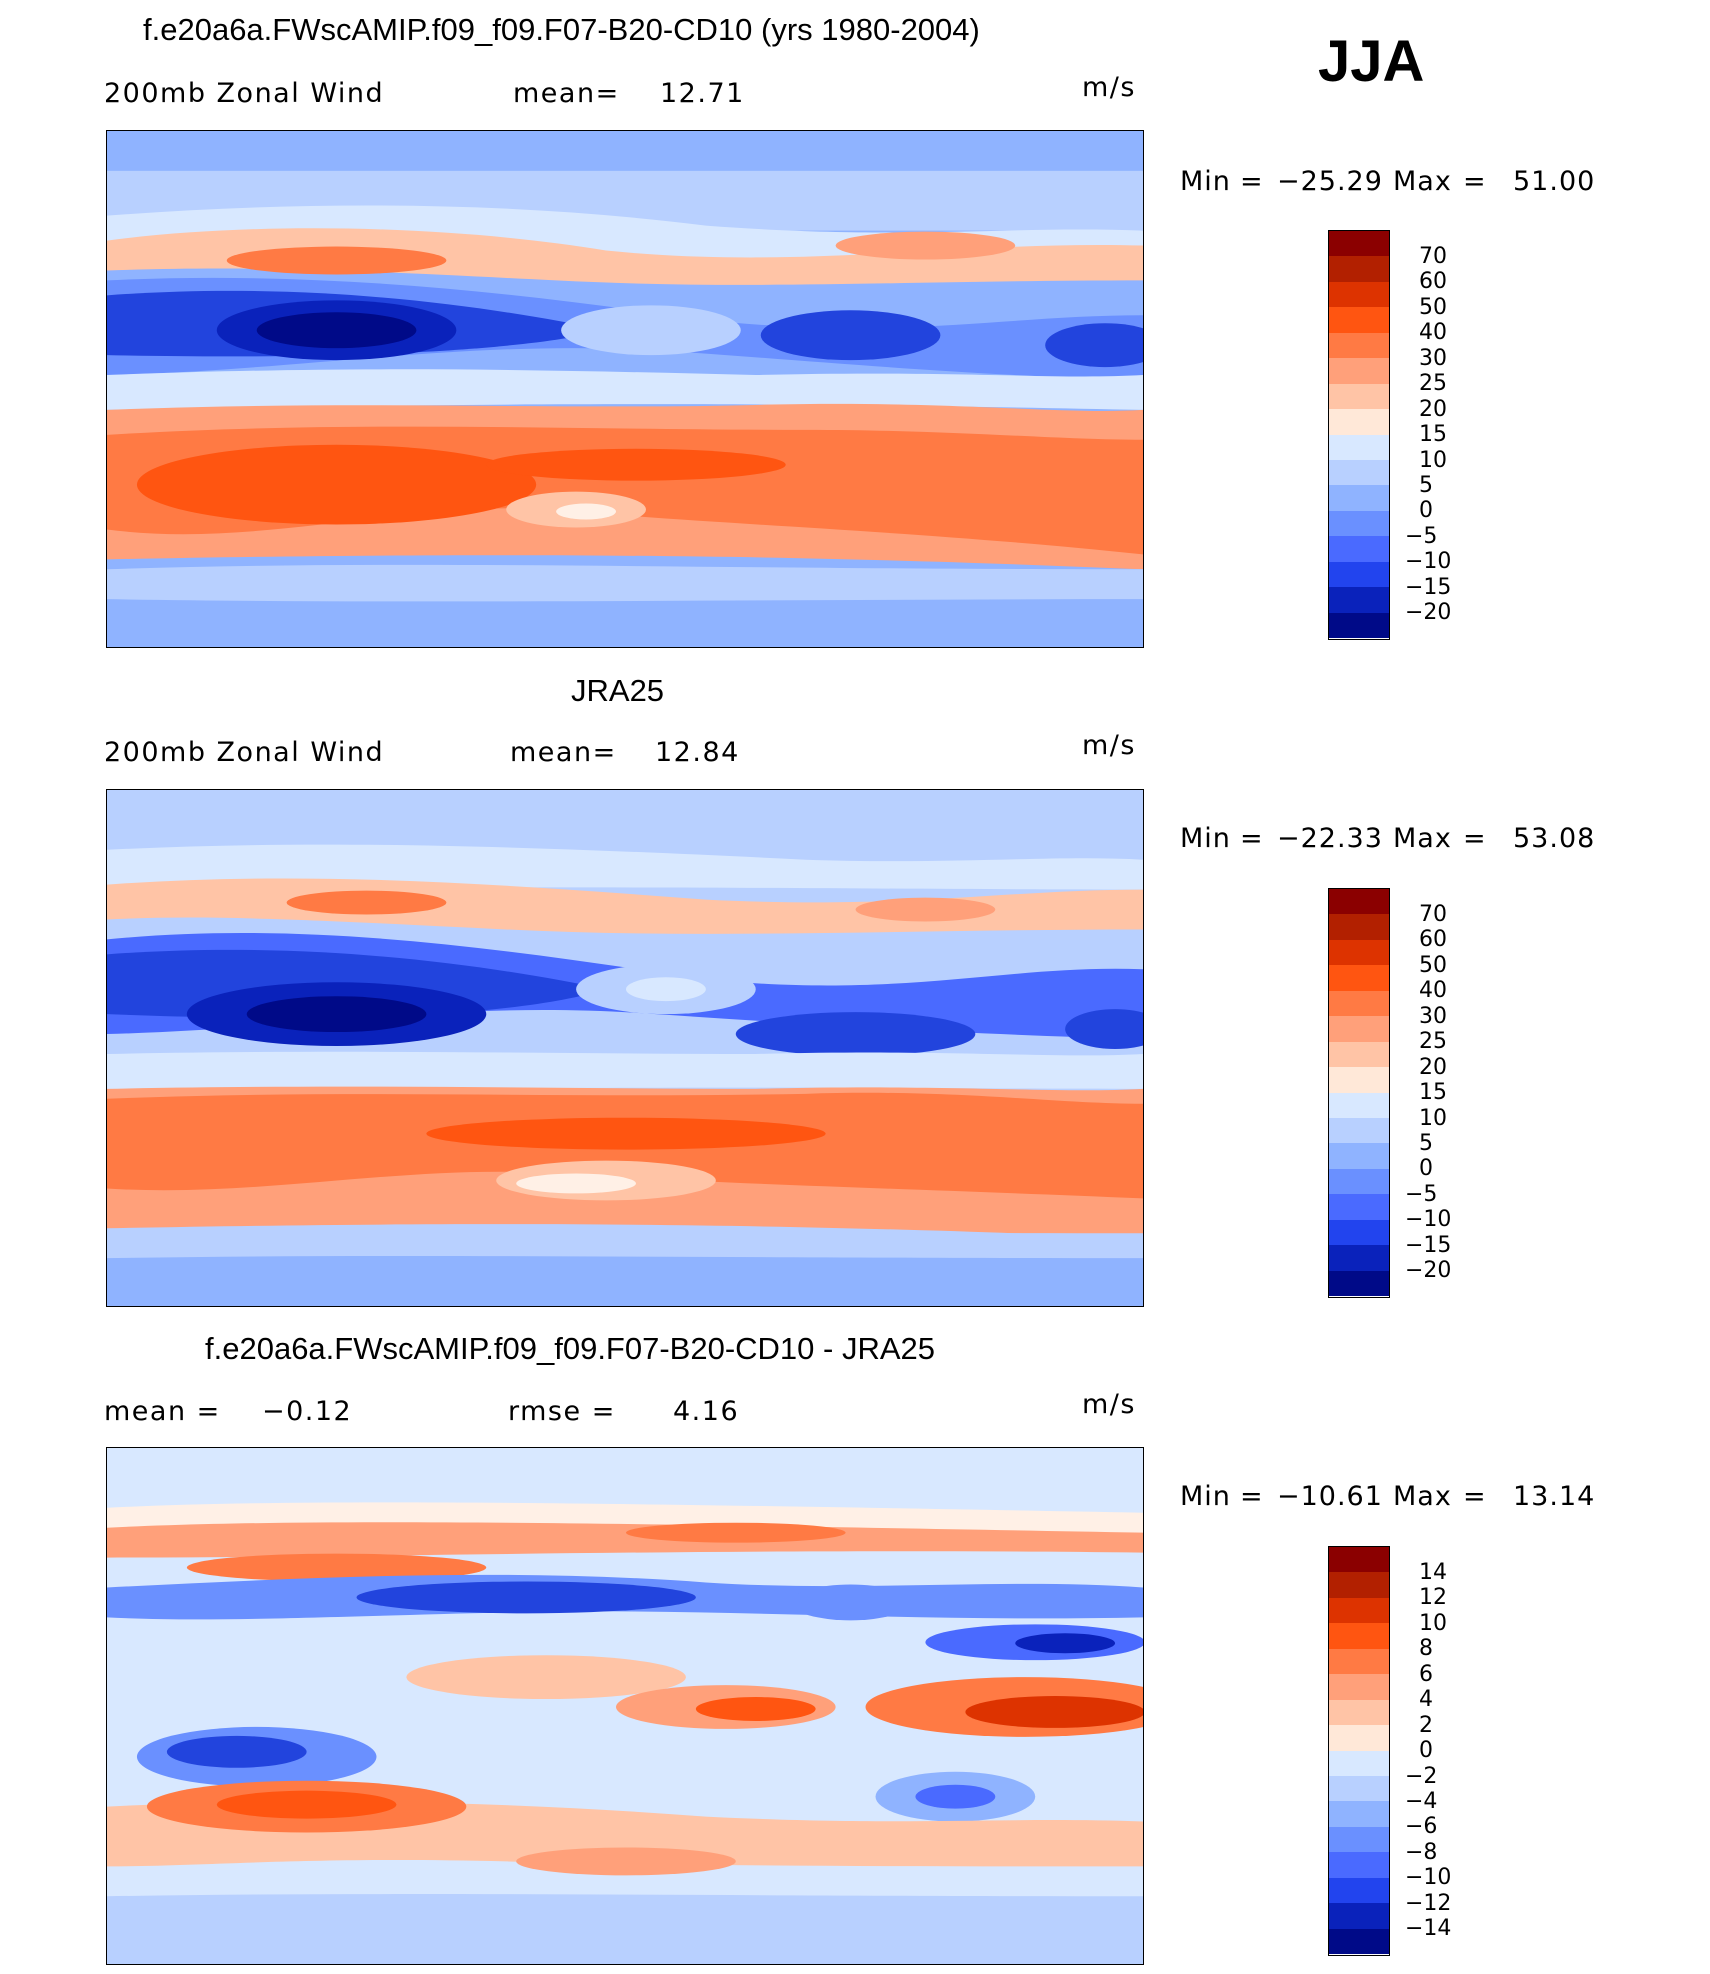 Image resolution: width=1710 pixels, height=1974 pixels. I want to click on panel2-variable-label: 200mb Zonal Wind, so click(244, 752).